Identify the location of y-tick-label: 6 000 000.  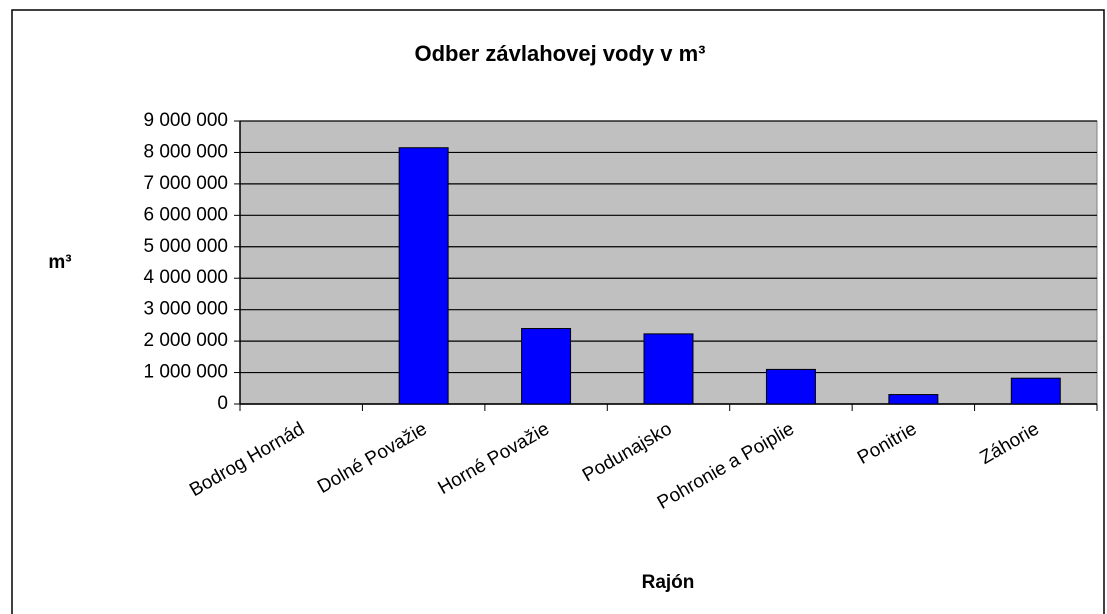
(185, 214).